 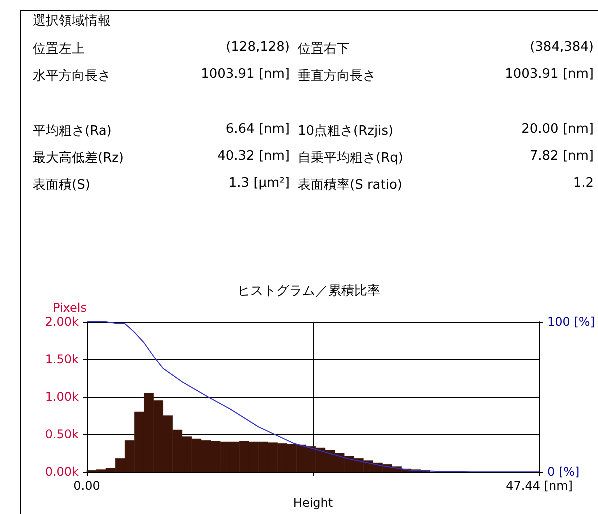 What do you see at coordinates (313, 503) in the screenshot?
I see `x-axis-title: Height` at bounding box center [313, 503].